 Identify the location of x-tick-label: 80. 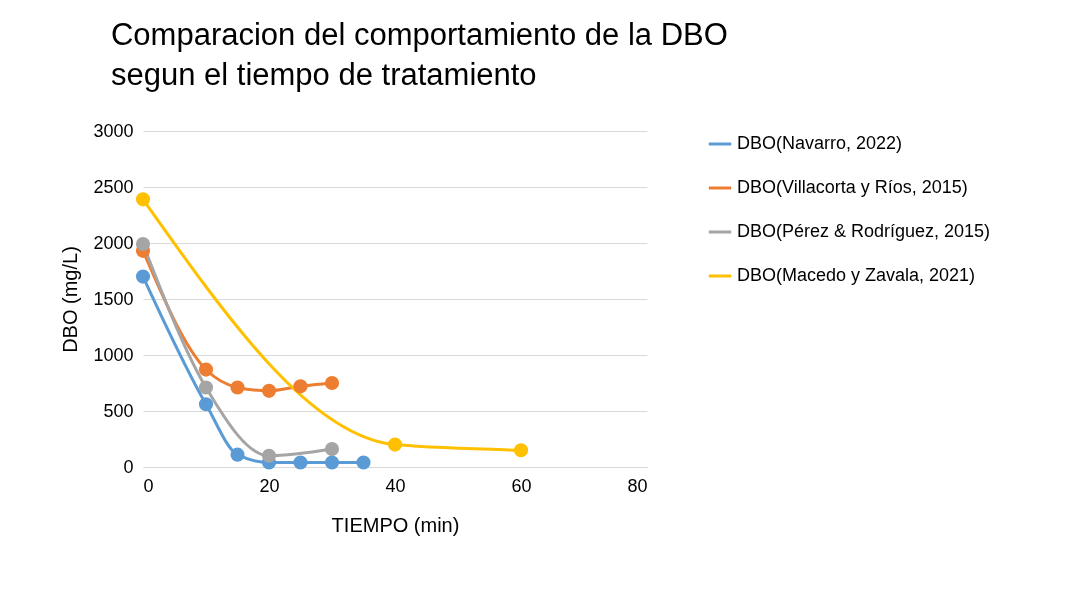
(637, 485).